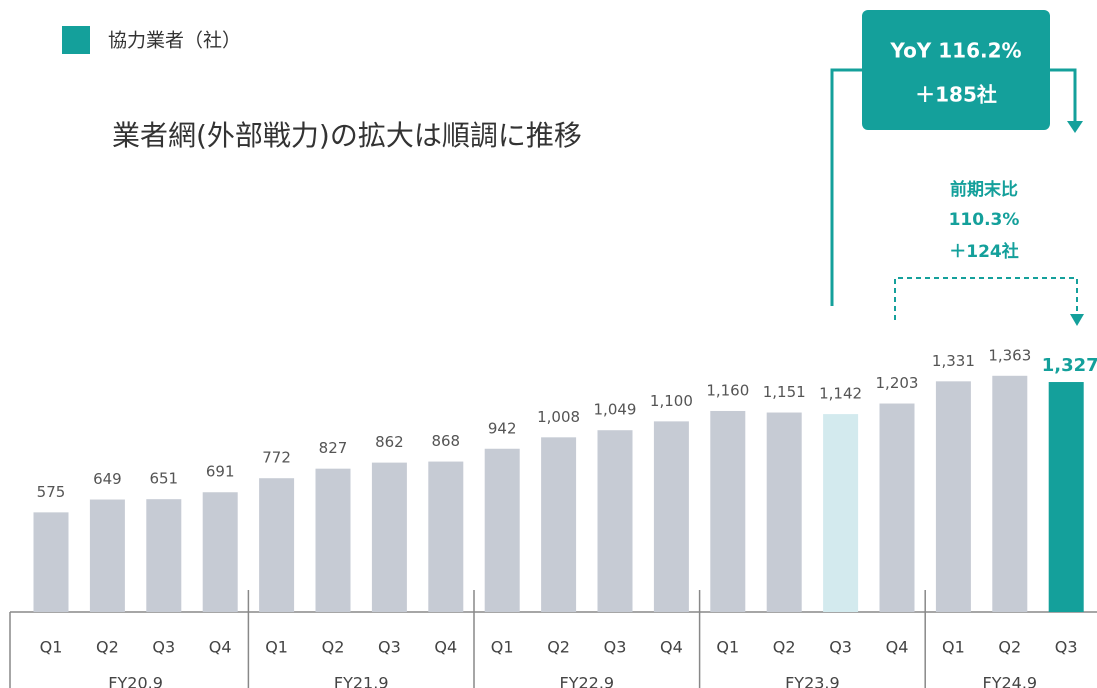 The width and height of the screenshot is (1097, 688). I want to click on value-label: 942, so click(502, 428).